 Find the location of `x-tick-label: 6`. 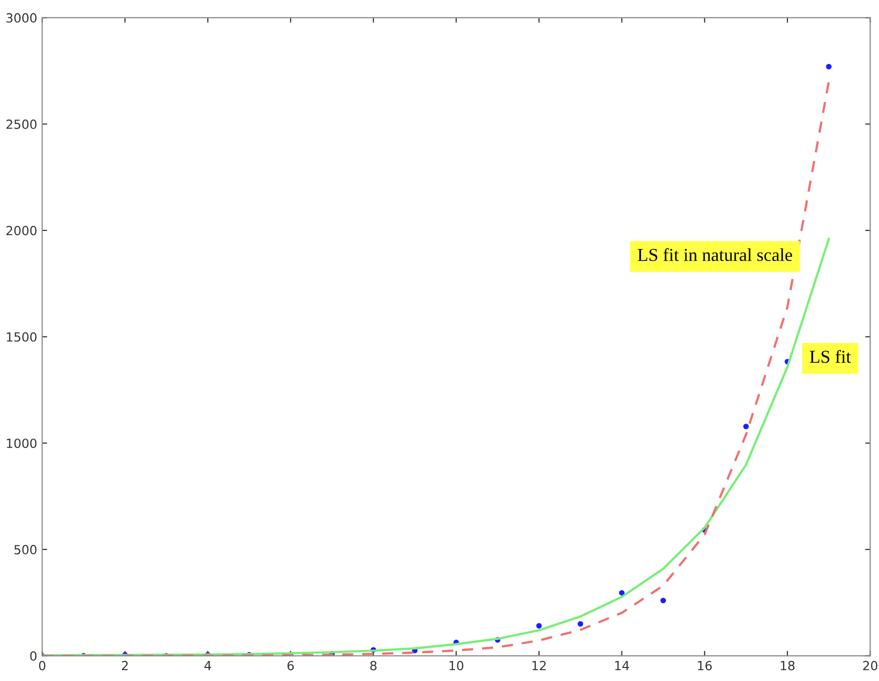

x-tick-label: 6 is located at coordinates (290, 665).